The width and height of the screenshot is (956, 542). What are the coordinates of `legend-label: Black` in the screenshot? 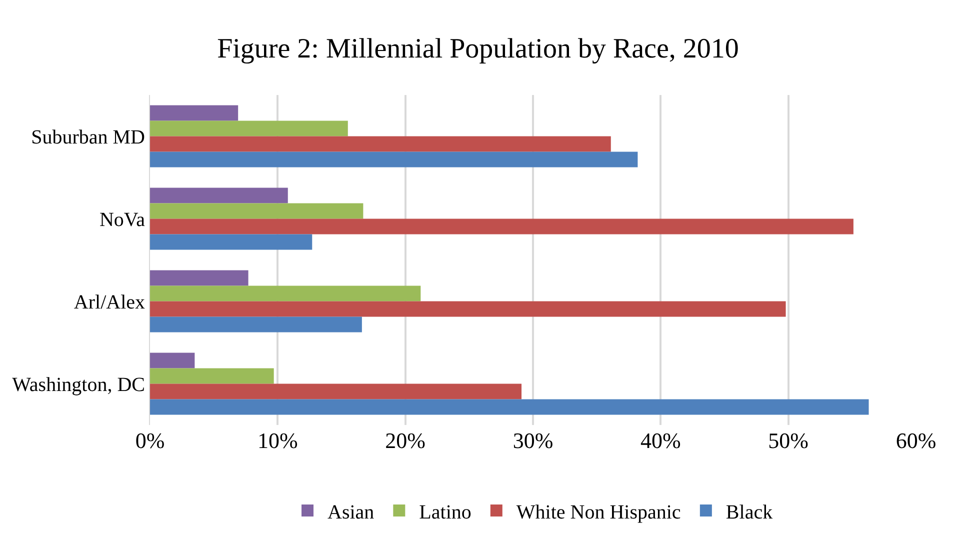 It's located at (749, 512).